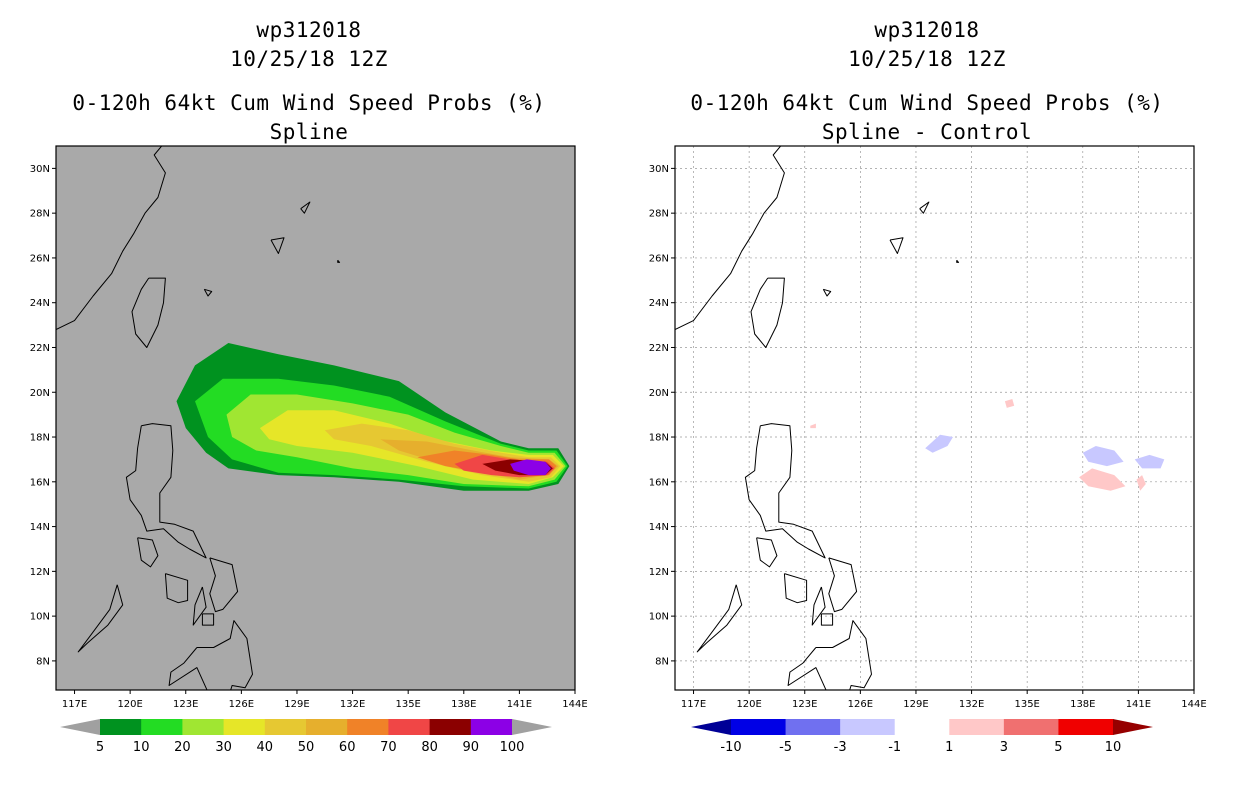 This screenshot has height=800, width=1236. What do you see at coordinates (429, 747) in the screenshot?
I see `colorbar-label: 80` at bounding box center [429, 747].